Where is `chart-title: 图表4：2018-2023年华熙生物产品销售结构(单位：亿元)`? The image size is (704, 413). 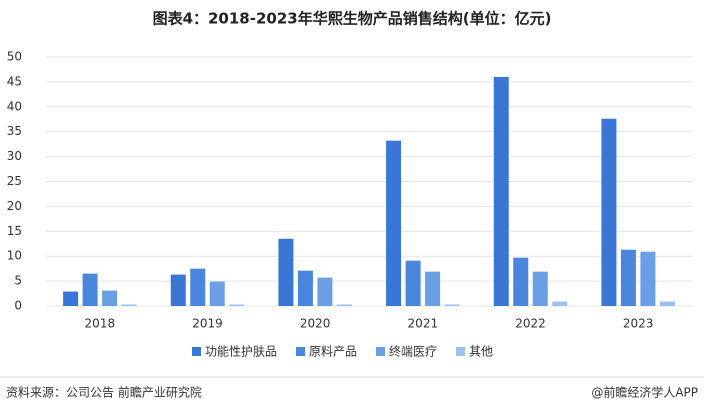
chart-title: 图表4：2018-2023年华熙生物产品销售结构(单位：亿元) is located at coordinates (352, 19).